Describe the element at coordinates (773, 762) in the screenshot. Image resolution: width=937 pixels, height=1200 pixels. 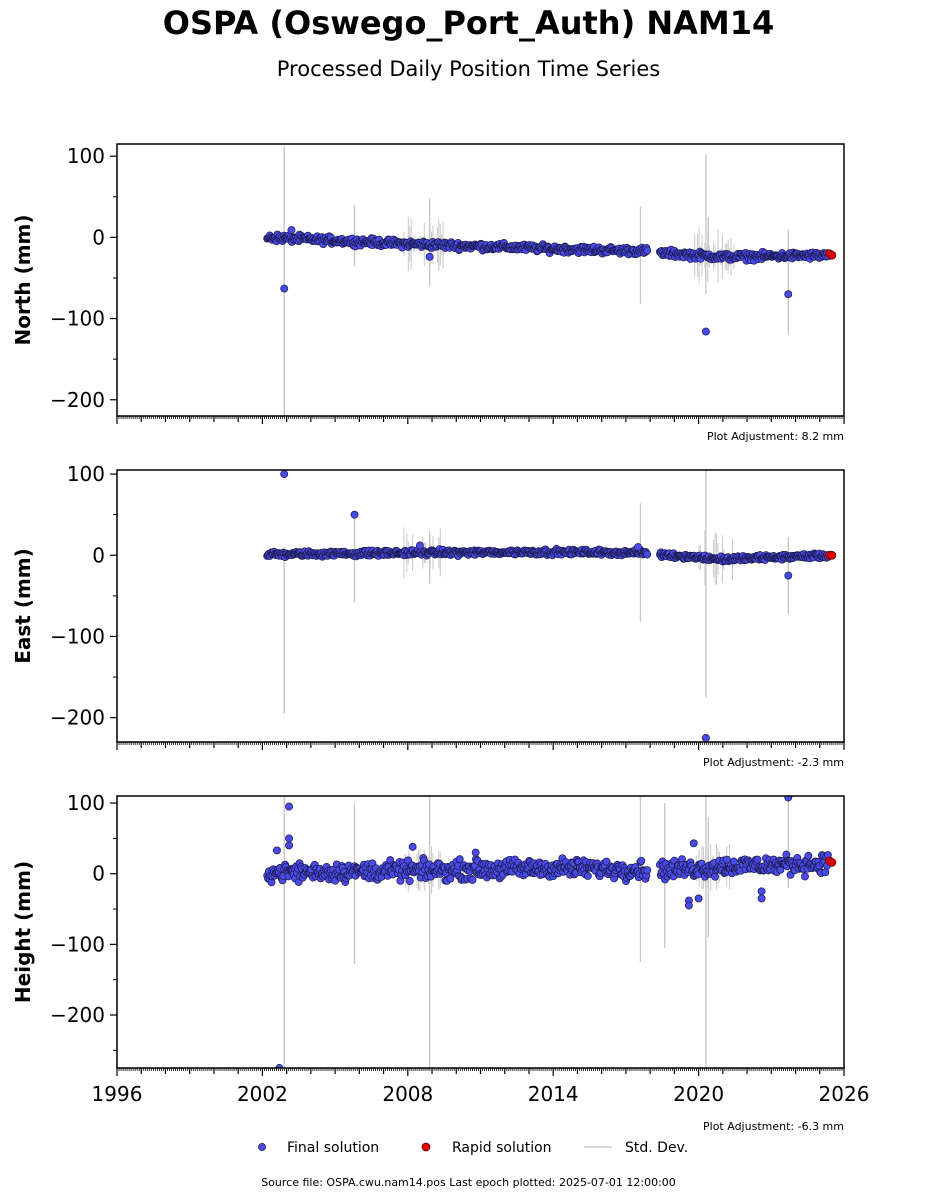
I see `plot-adjustment: Plot Adjustment: -2.3 mm` at that location.